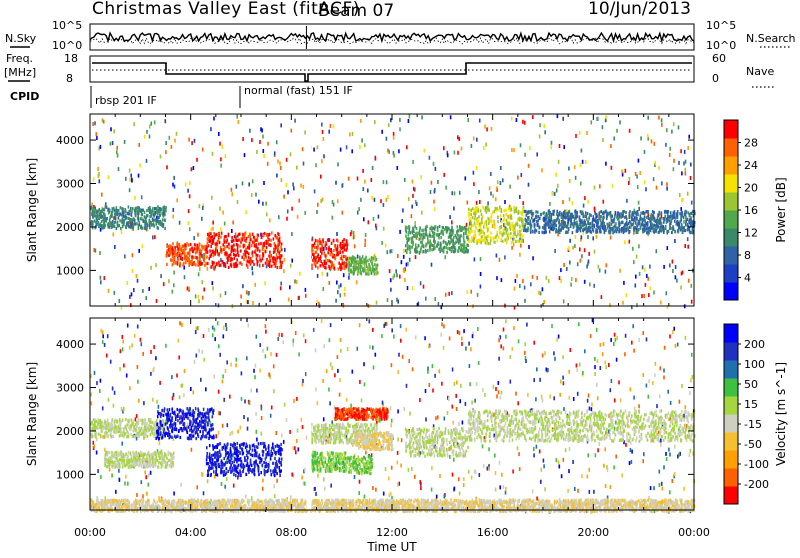  Describe the element at coordinates (771, 38) in the screenshot. I see `nsearch-label: N.Search` at that location.